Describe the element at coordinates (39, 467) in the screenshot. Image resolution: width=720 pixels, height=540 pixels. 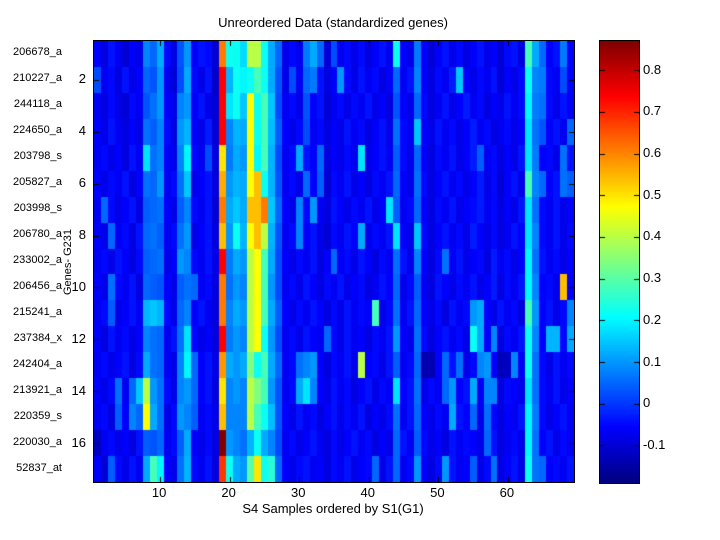
I see `gene-label: 52837_at` at that location.